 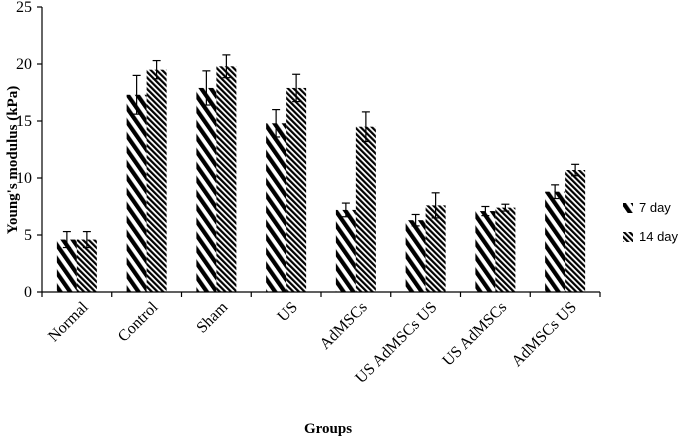 What do you see at coordinates (544, 334) in the screenshot?
I see `category-label: AdMSCs US` at bounding box center [544, 334].